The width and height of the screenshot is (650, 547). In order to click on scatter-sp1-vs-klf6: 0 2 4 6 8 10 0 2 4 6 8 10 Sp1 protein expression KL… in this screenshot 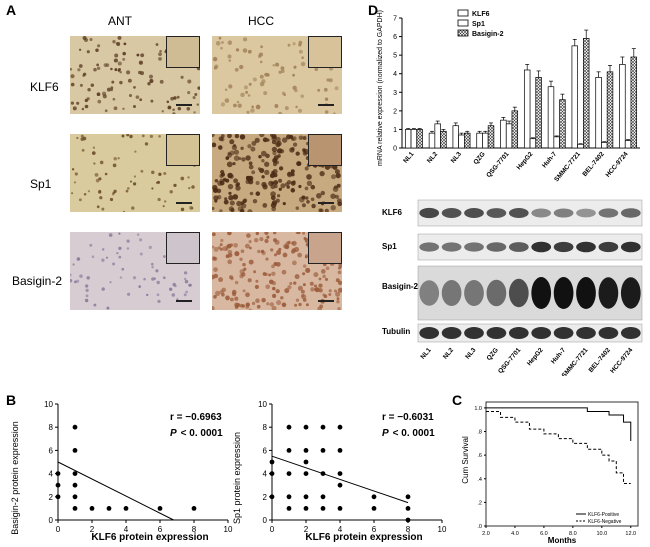, I will do `click(339, 471)`.